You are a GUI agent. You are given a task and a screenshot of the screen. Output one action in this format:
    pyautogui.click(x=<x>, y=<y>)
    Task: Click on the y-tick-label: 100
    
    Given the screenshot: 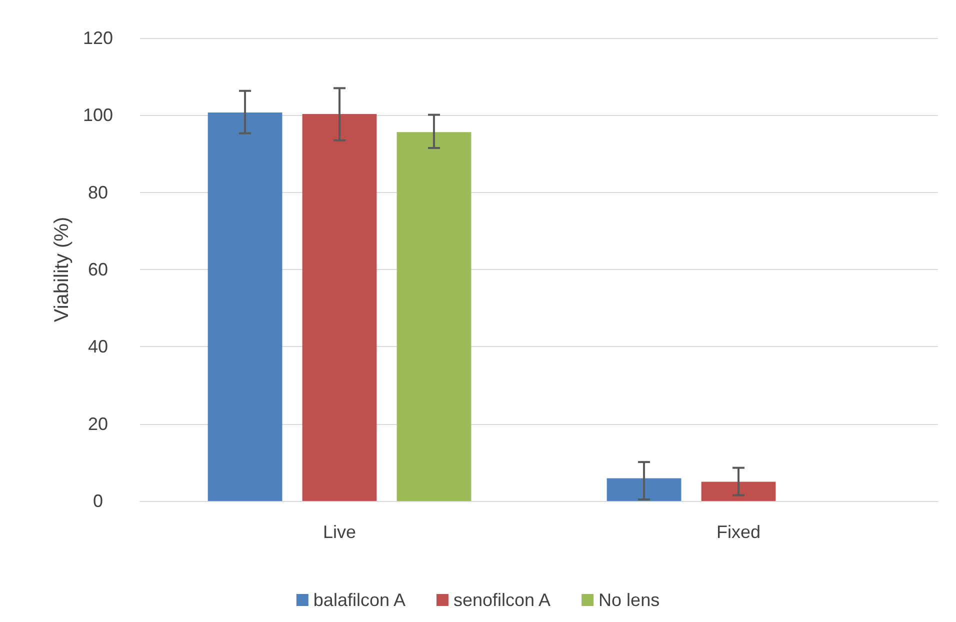 What is the action you would take?
    pyautogui.click(x=98, y=115)
    